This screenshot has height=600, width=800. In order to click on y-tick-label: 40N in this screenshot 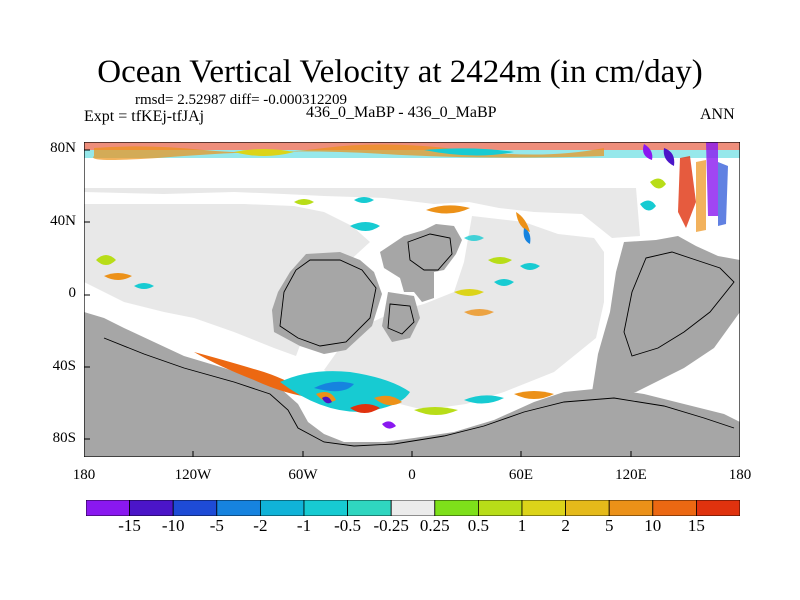, I will do `click(63, 221)`.